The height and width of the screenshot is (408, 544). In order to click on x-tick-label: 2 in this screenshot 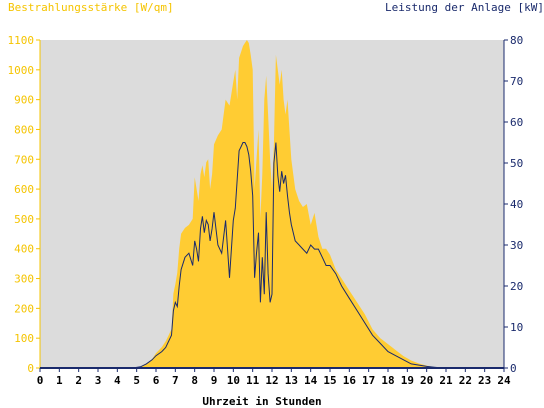, I will do `click(78, 380)`.